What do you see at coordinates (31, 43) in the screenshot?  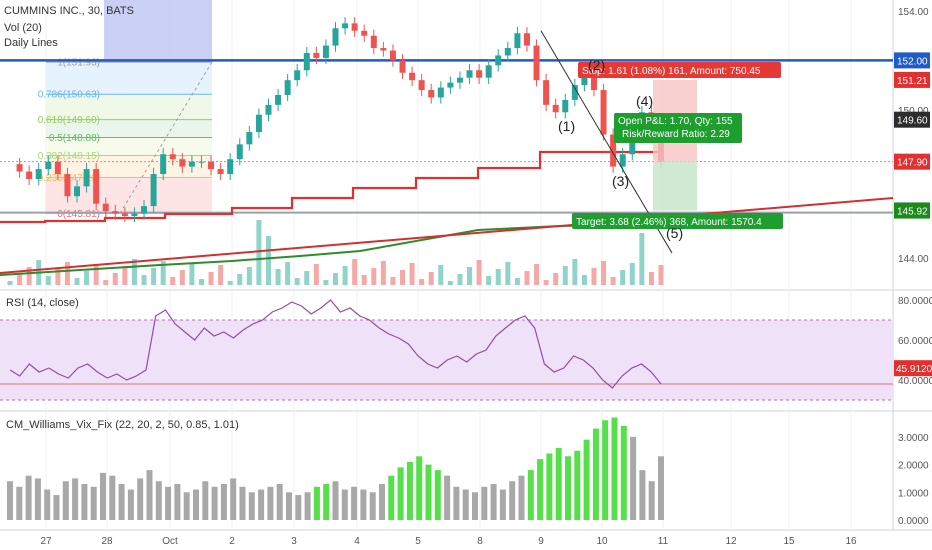 I see `daily-lines-legend: Daily Lines` at bounding box center [31, 43].